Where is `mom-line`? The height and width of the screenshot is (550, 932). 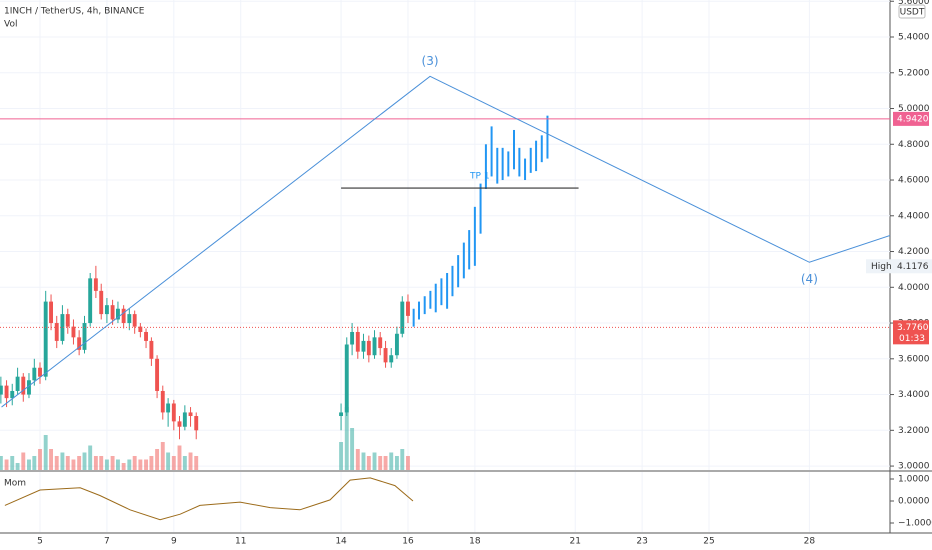 mom-line is located at coordinates (209, 499).